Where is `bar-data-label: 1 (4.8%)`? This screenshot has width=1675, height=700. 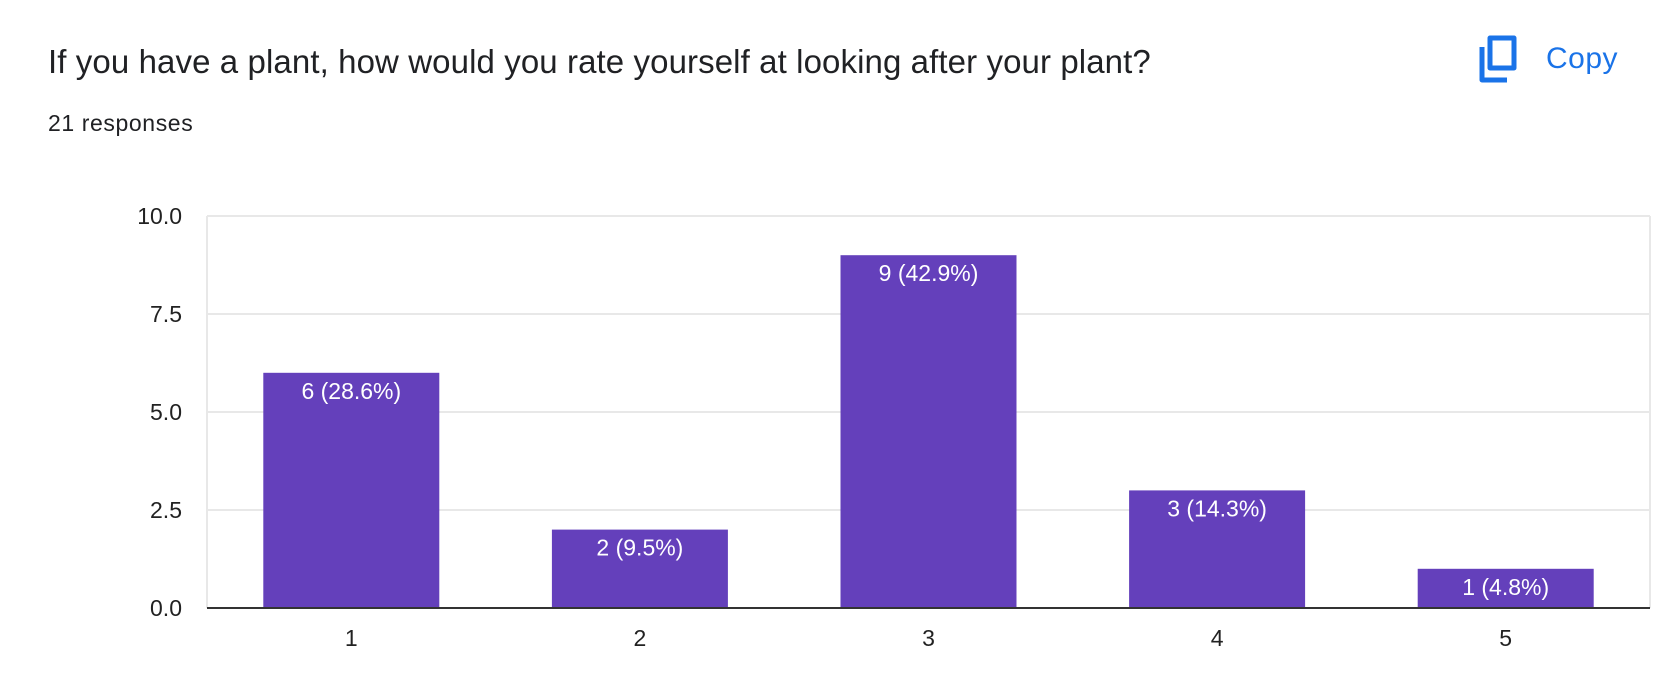
bar-data-label: 1 (4.8%) is located at coordinates (1505, 587).